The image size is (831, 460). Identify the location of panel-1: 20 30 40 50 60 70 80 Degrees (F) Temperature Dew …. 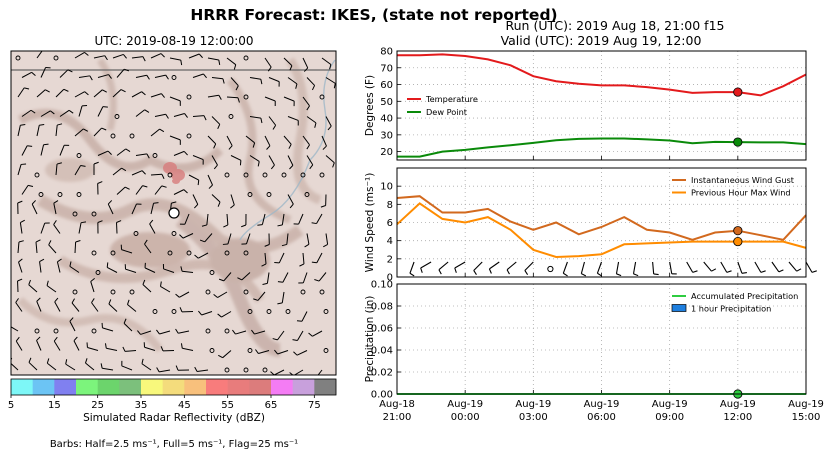
(585, 104).